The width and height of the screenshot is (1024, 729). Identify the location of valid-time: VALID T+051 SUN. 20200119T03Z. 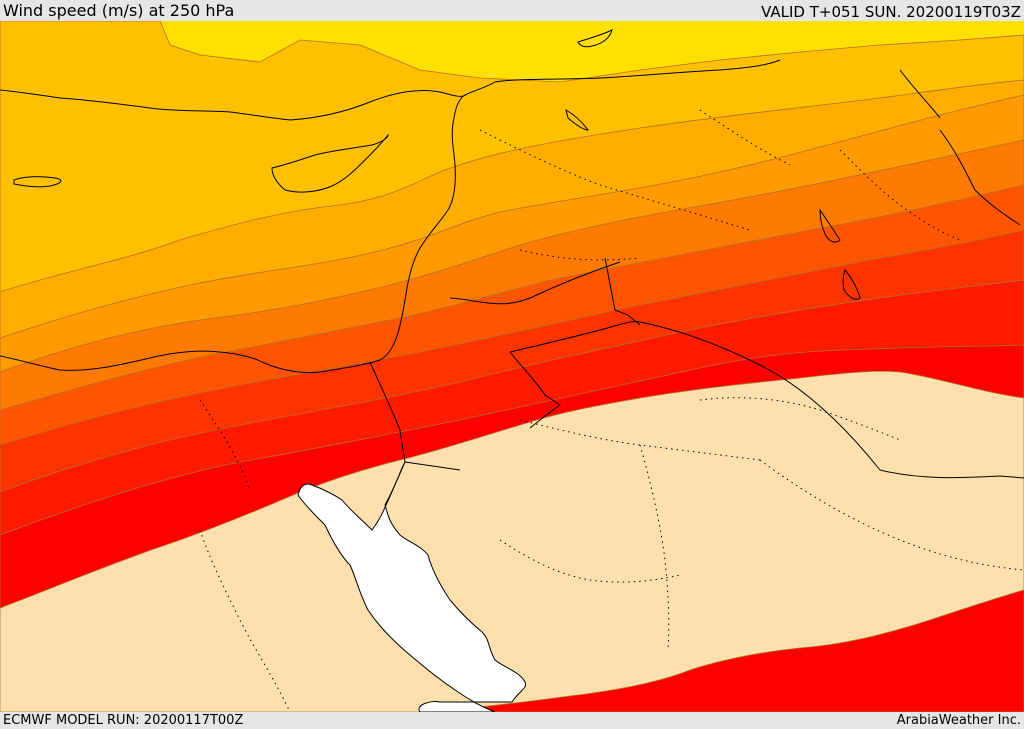
(891, 12).